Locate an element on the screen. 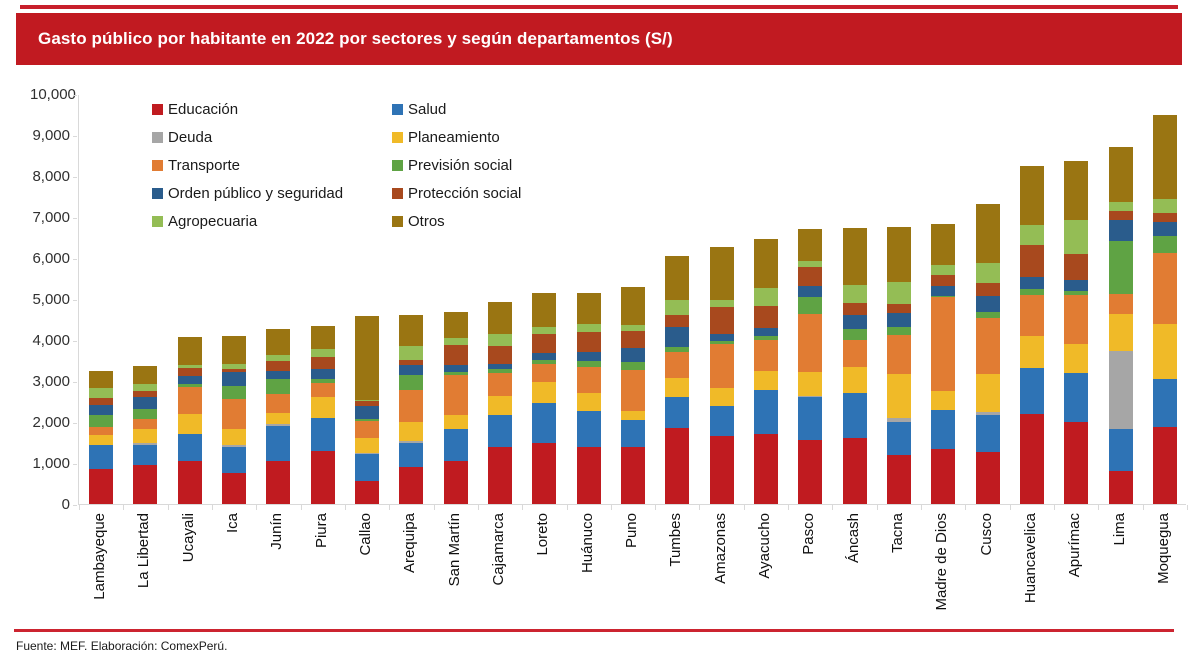  y-tick-label: 0 is located at coordinates (65, 504).